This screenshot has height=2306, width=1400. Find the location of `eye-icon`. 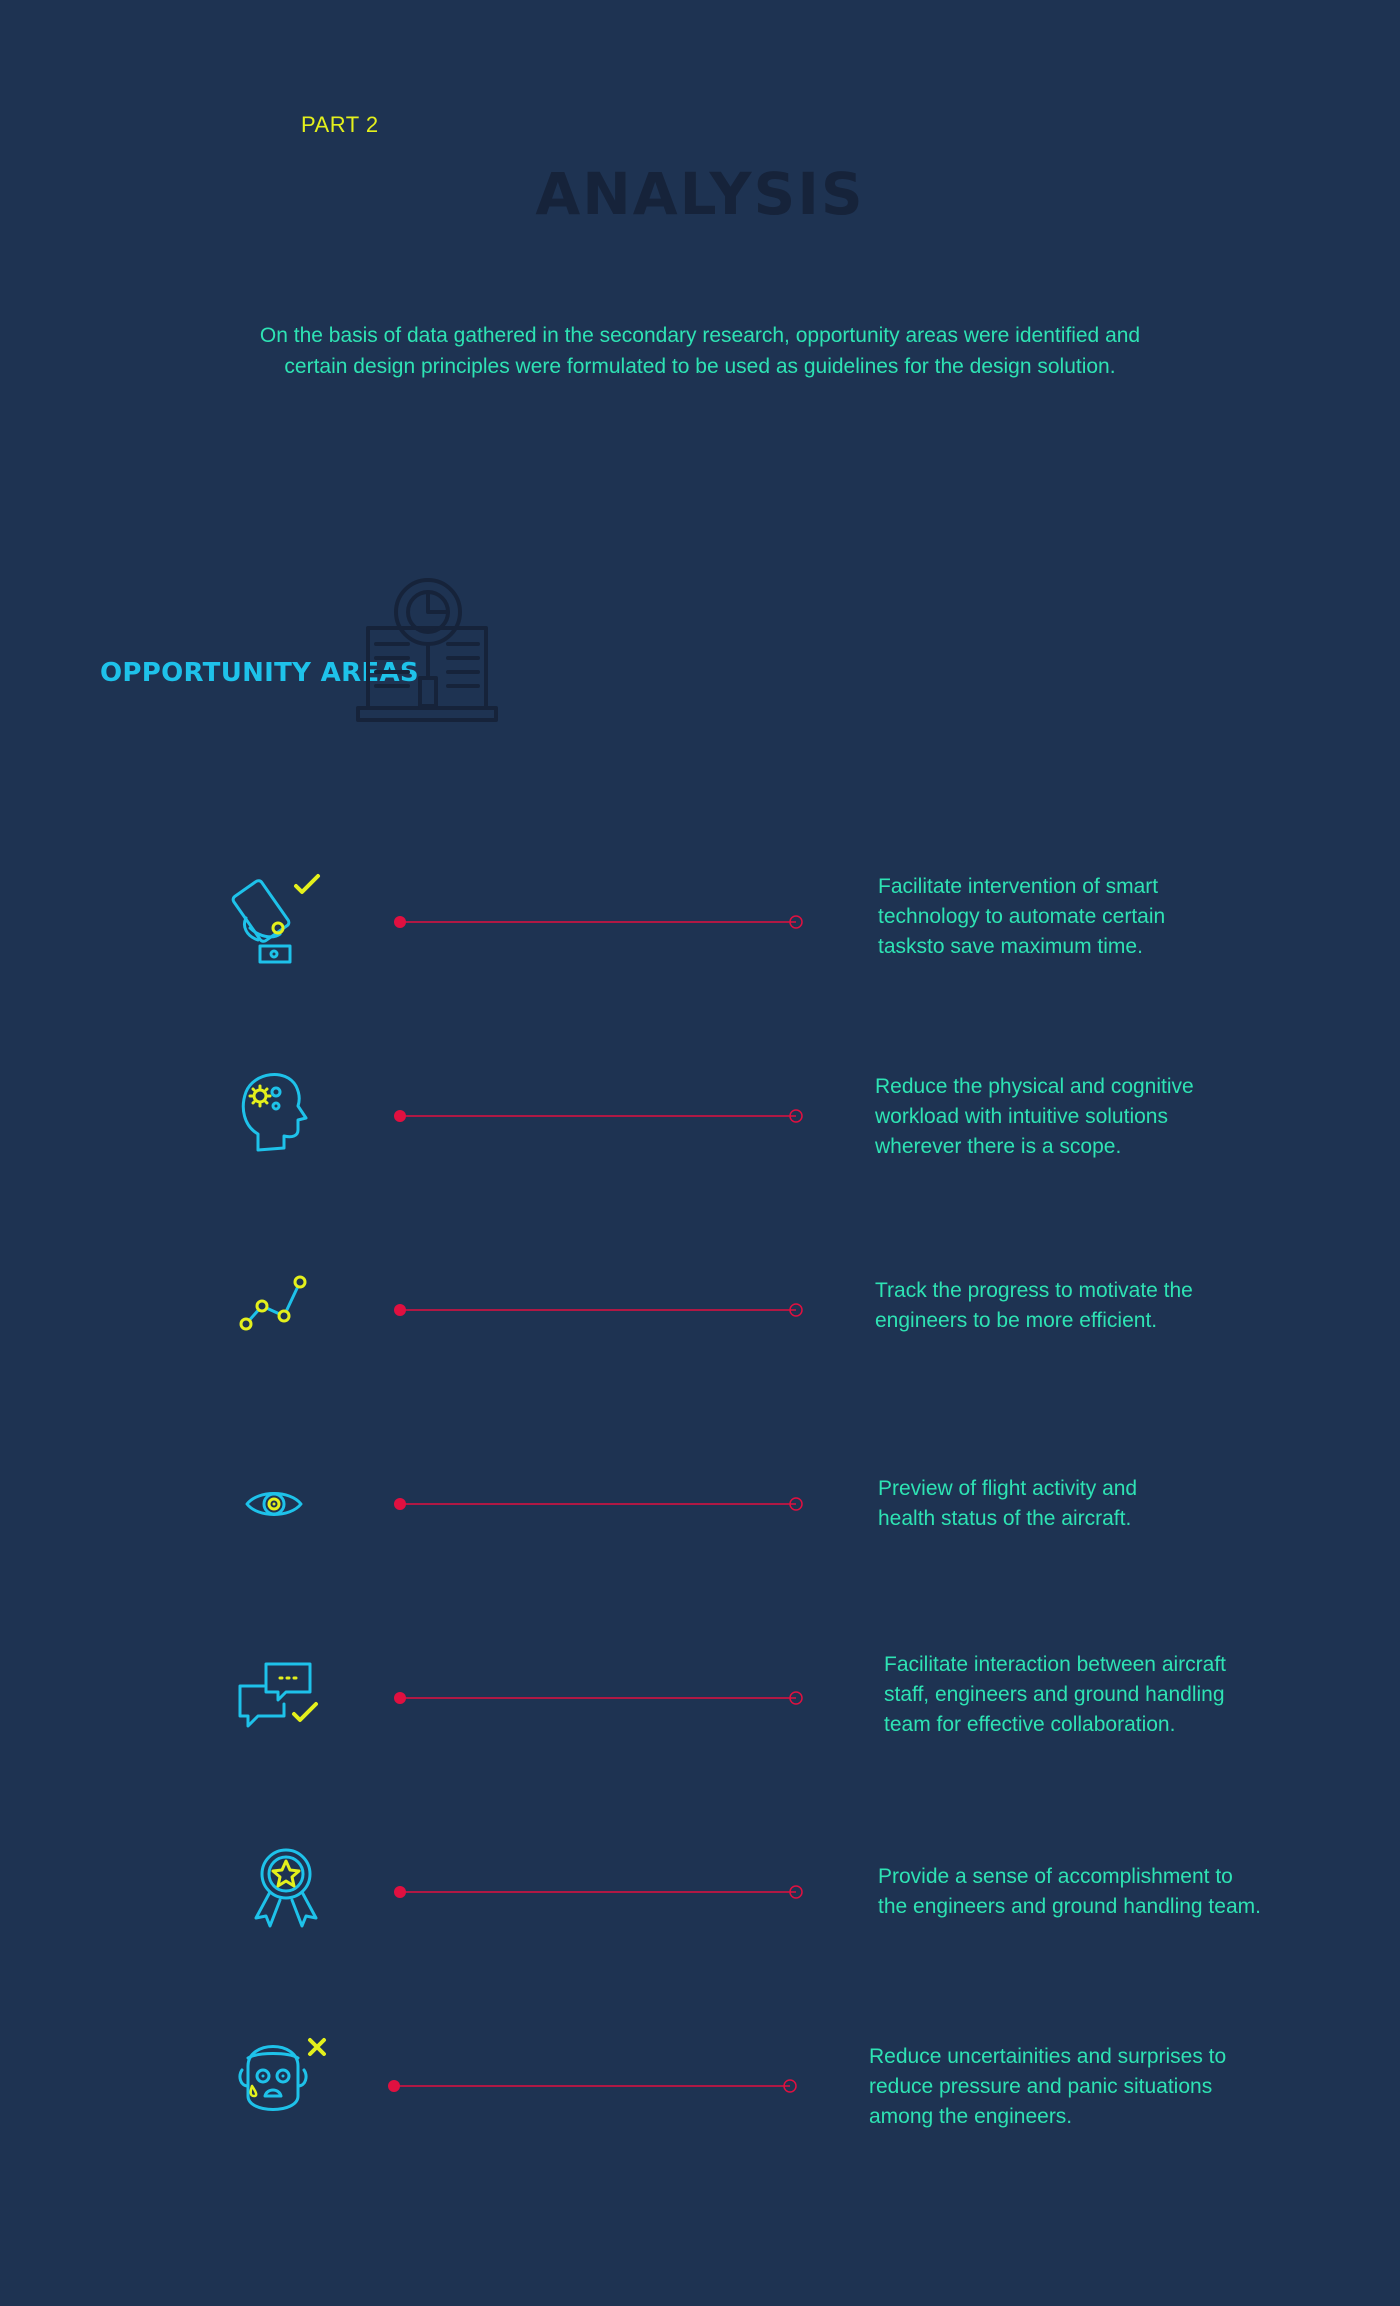

eye-icon is located at coordinates (274, 1506).